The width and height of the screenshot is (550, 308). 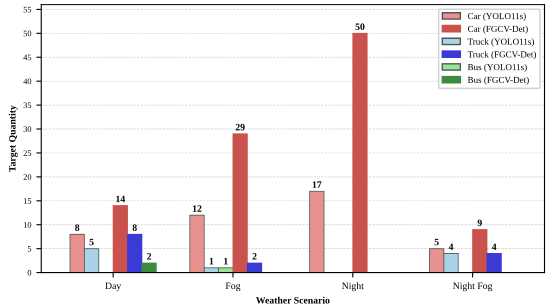 I want to click on data-label: 14, so click(x=121, y=199).